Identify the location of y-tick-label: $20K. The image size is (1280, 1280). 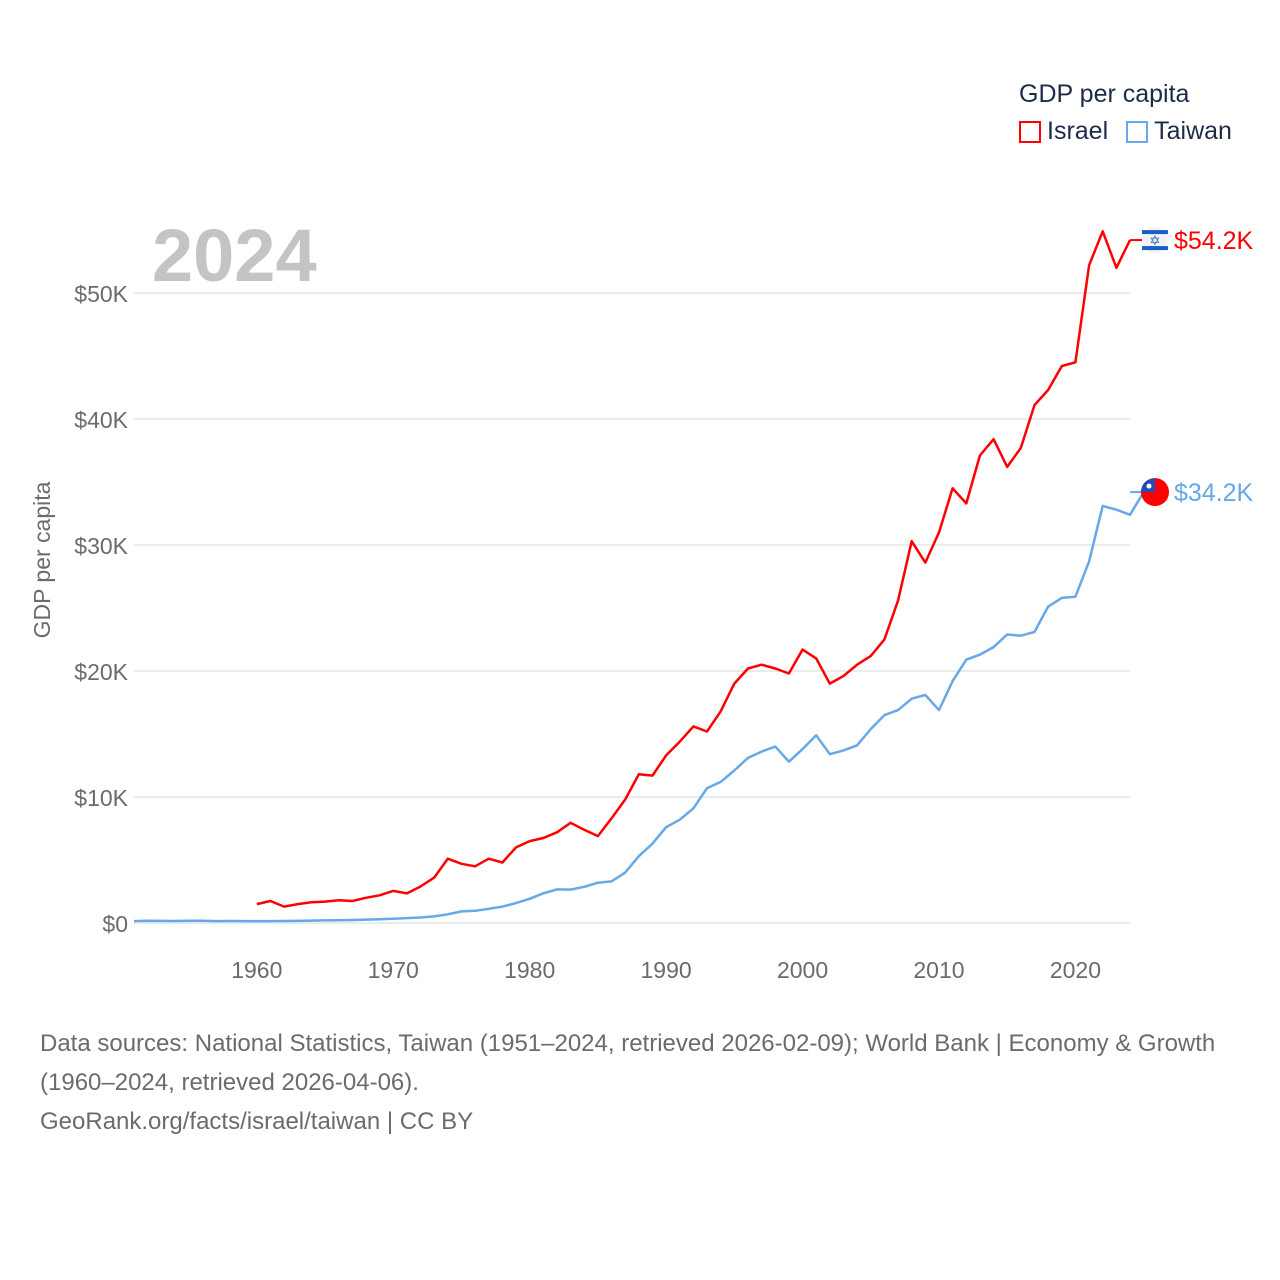
(101, 672).